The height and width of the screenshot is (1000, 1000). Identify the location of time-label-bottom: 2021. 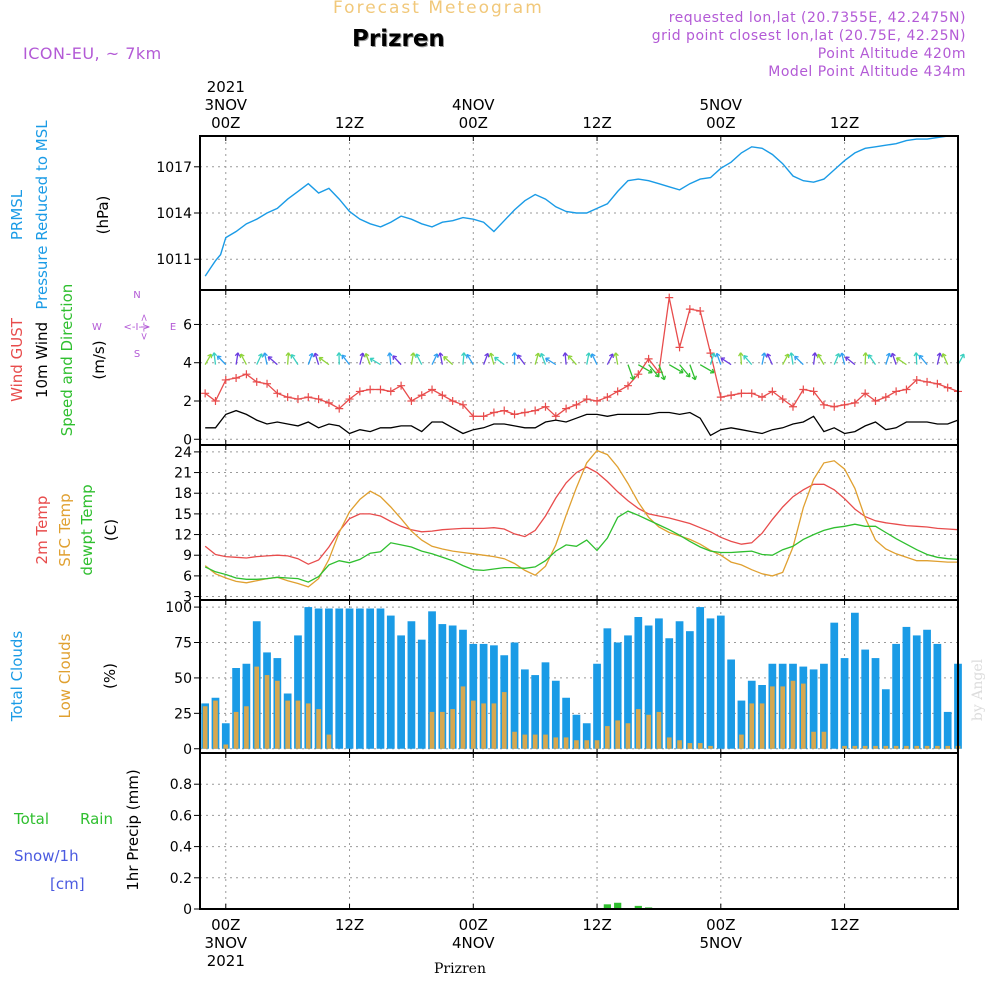
(226, 961).